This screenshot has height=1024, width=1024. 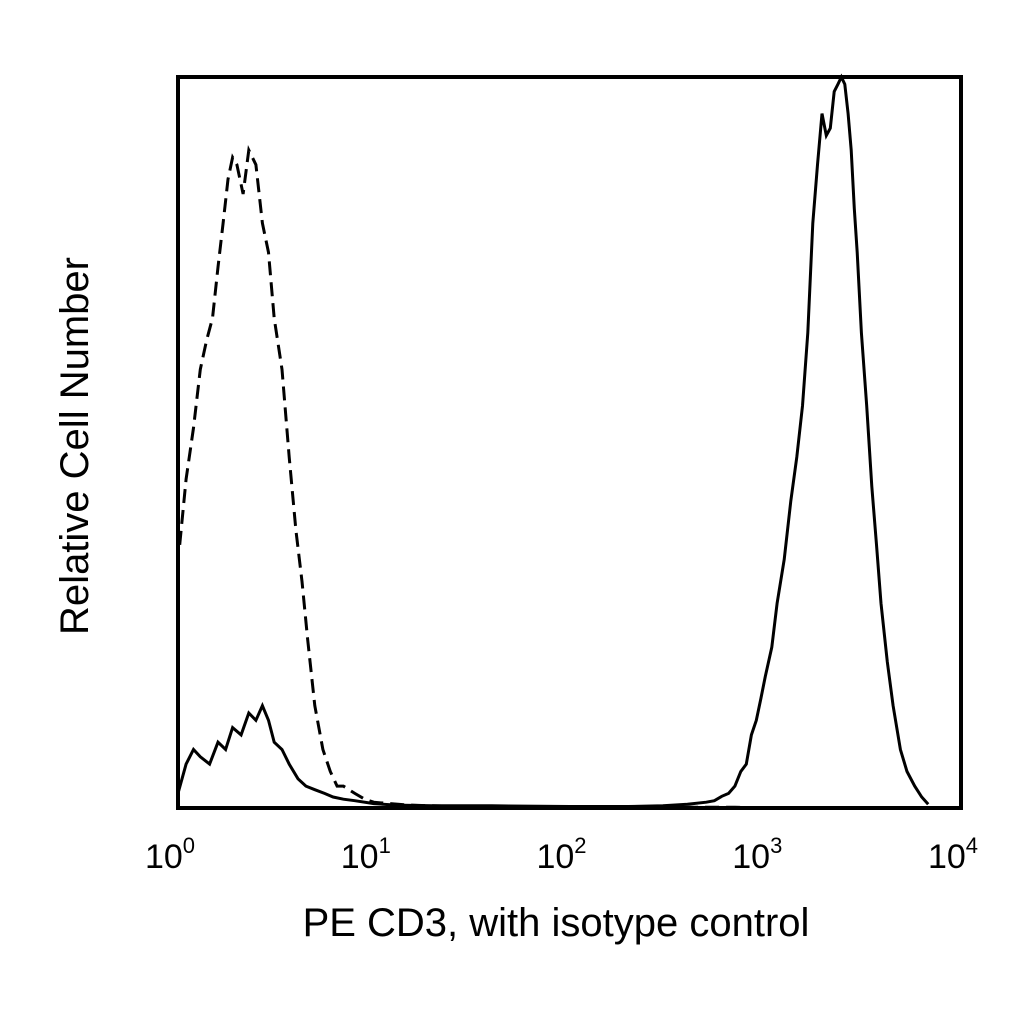 What do you see at coordinates (953, 854) in the screenshot?
I see `x-tick-label-4: 10⁴` at bounding box center [953, 854].